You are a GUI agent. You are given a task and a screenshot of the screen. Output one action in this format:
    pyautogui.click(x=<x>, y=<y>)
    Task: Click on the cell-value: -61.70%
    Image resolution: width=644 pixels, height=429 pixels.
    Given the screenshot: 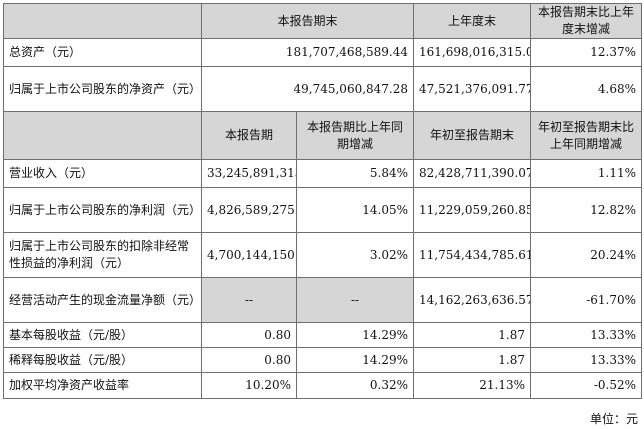 What is the action you would take?
    pyautogui.click(x=586, y=300)
    